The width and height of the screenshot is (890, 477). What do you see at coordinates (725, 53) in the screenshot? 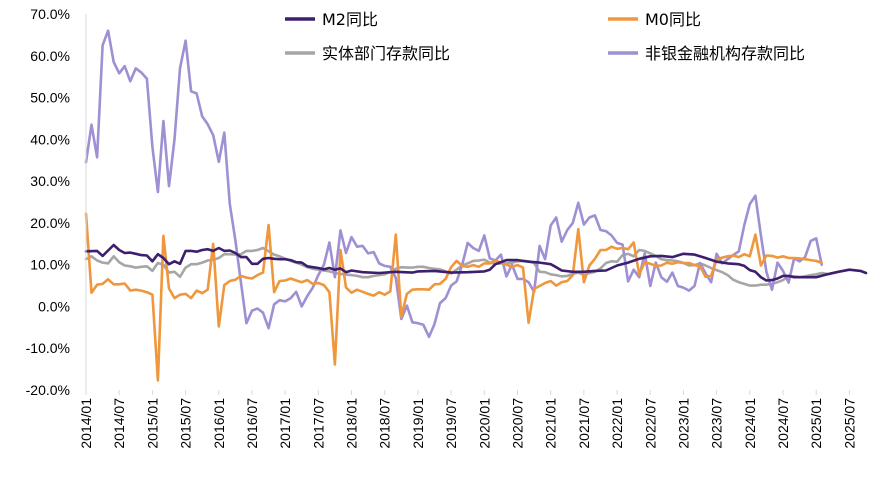
I see `legend-label-nonbank-deposits: 非银金融机构存款同比` at bounding box center [725, 53].